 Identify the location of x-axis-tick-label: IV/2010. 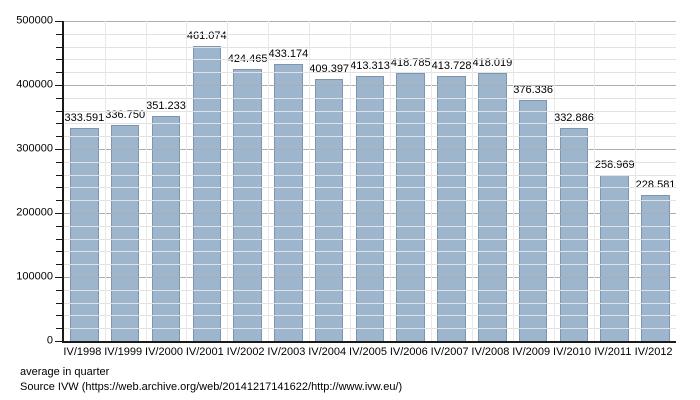
(572, 352).